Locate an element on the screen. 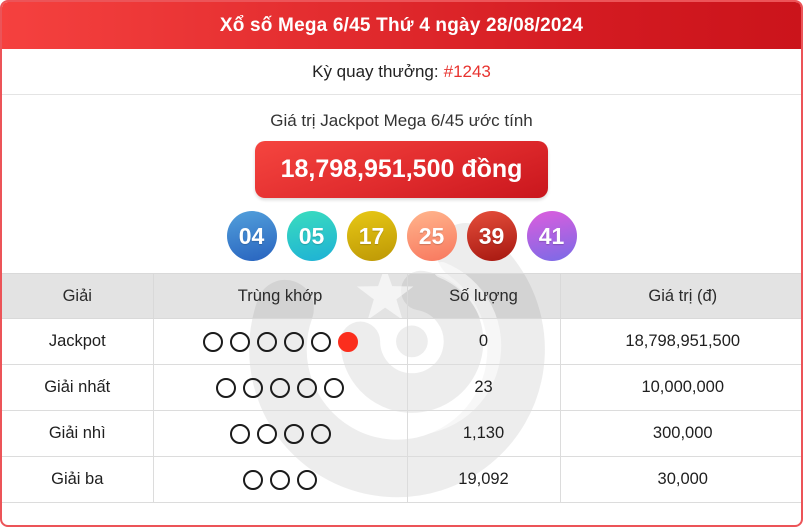 The height and width of the screenshot is (527, 803). winner-count: 1,130 is located at coordinates (484, 433).